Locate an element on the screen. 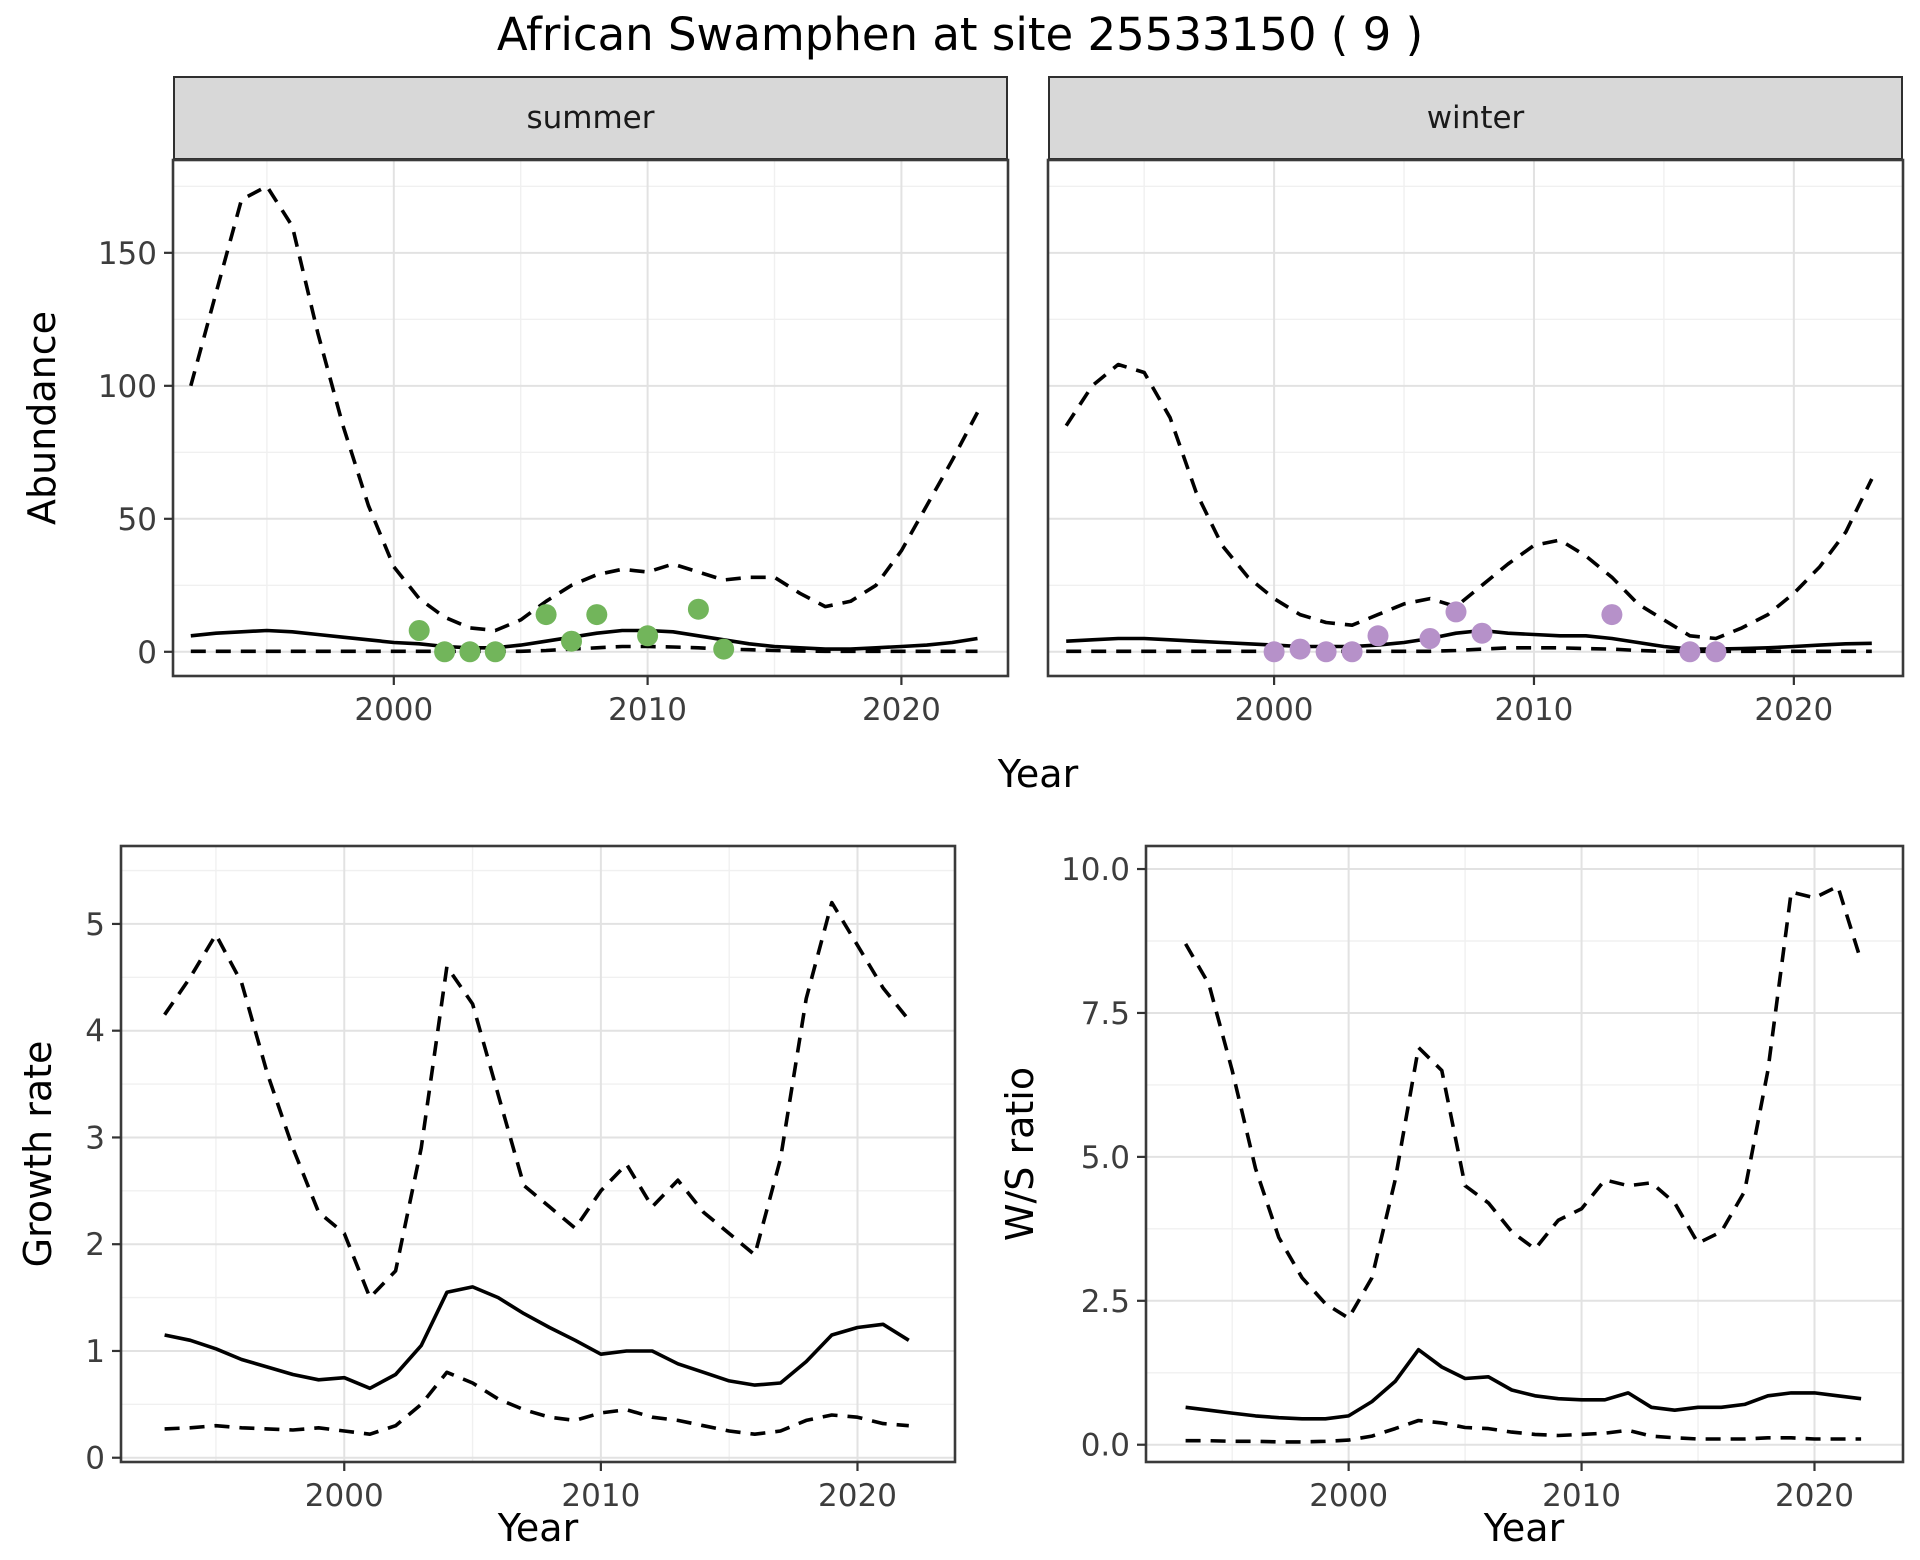  y-tick-label: 100 is located at coordinates (127, 387).